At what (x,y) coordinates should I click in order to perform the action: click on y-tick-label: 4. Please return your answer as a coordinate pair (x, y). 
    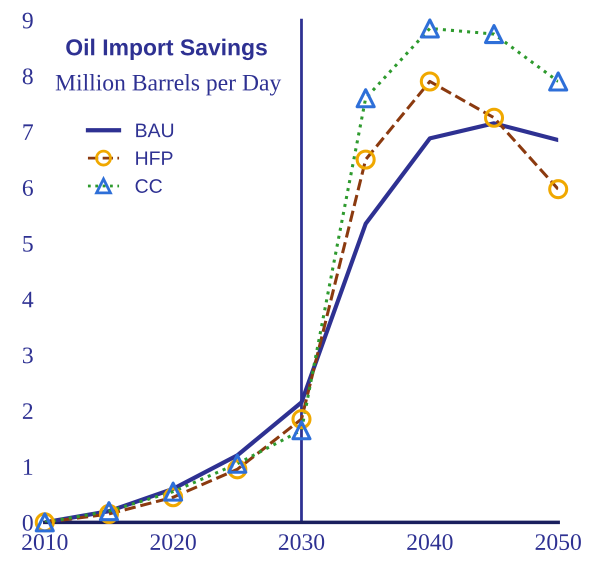
    Looking at the image, I should click on (28, 300).